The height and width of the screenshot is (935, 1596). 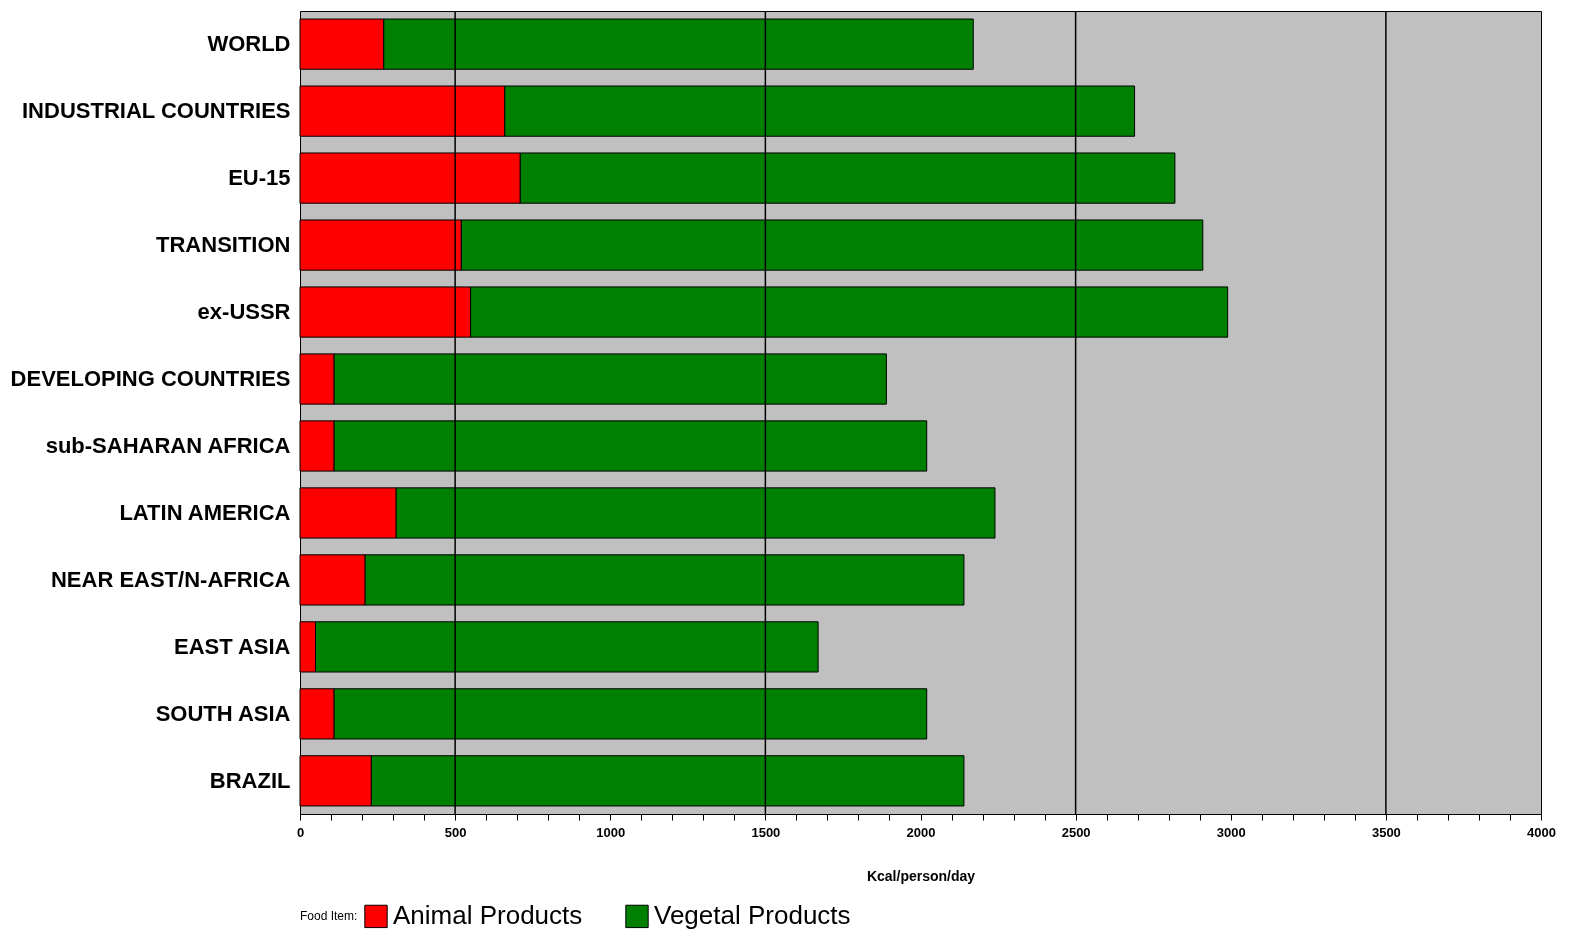 What do you see at coordinates (250, 780) in the screenshot?
I see `y-tick-label: BRAZIL` at bounding box center [250, 780].